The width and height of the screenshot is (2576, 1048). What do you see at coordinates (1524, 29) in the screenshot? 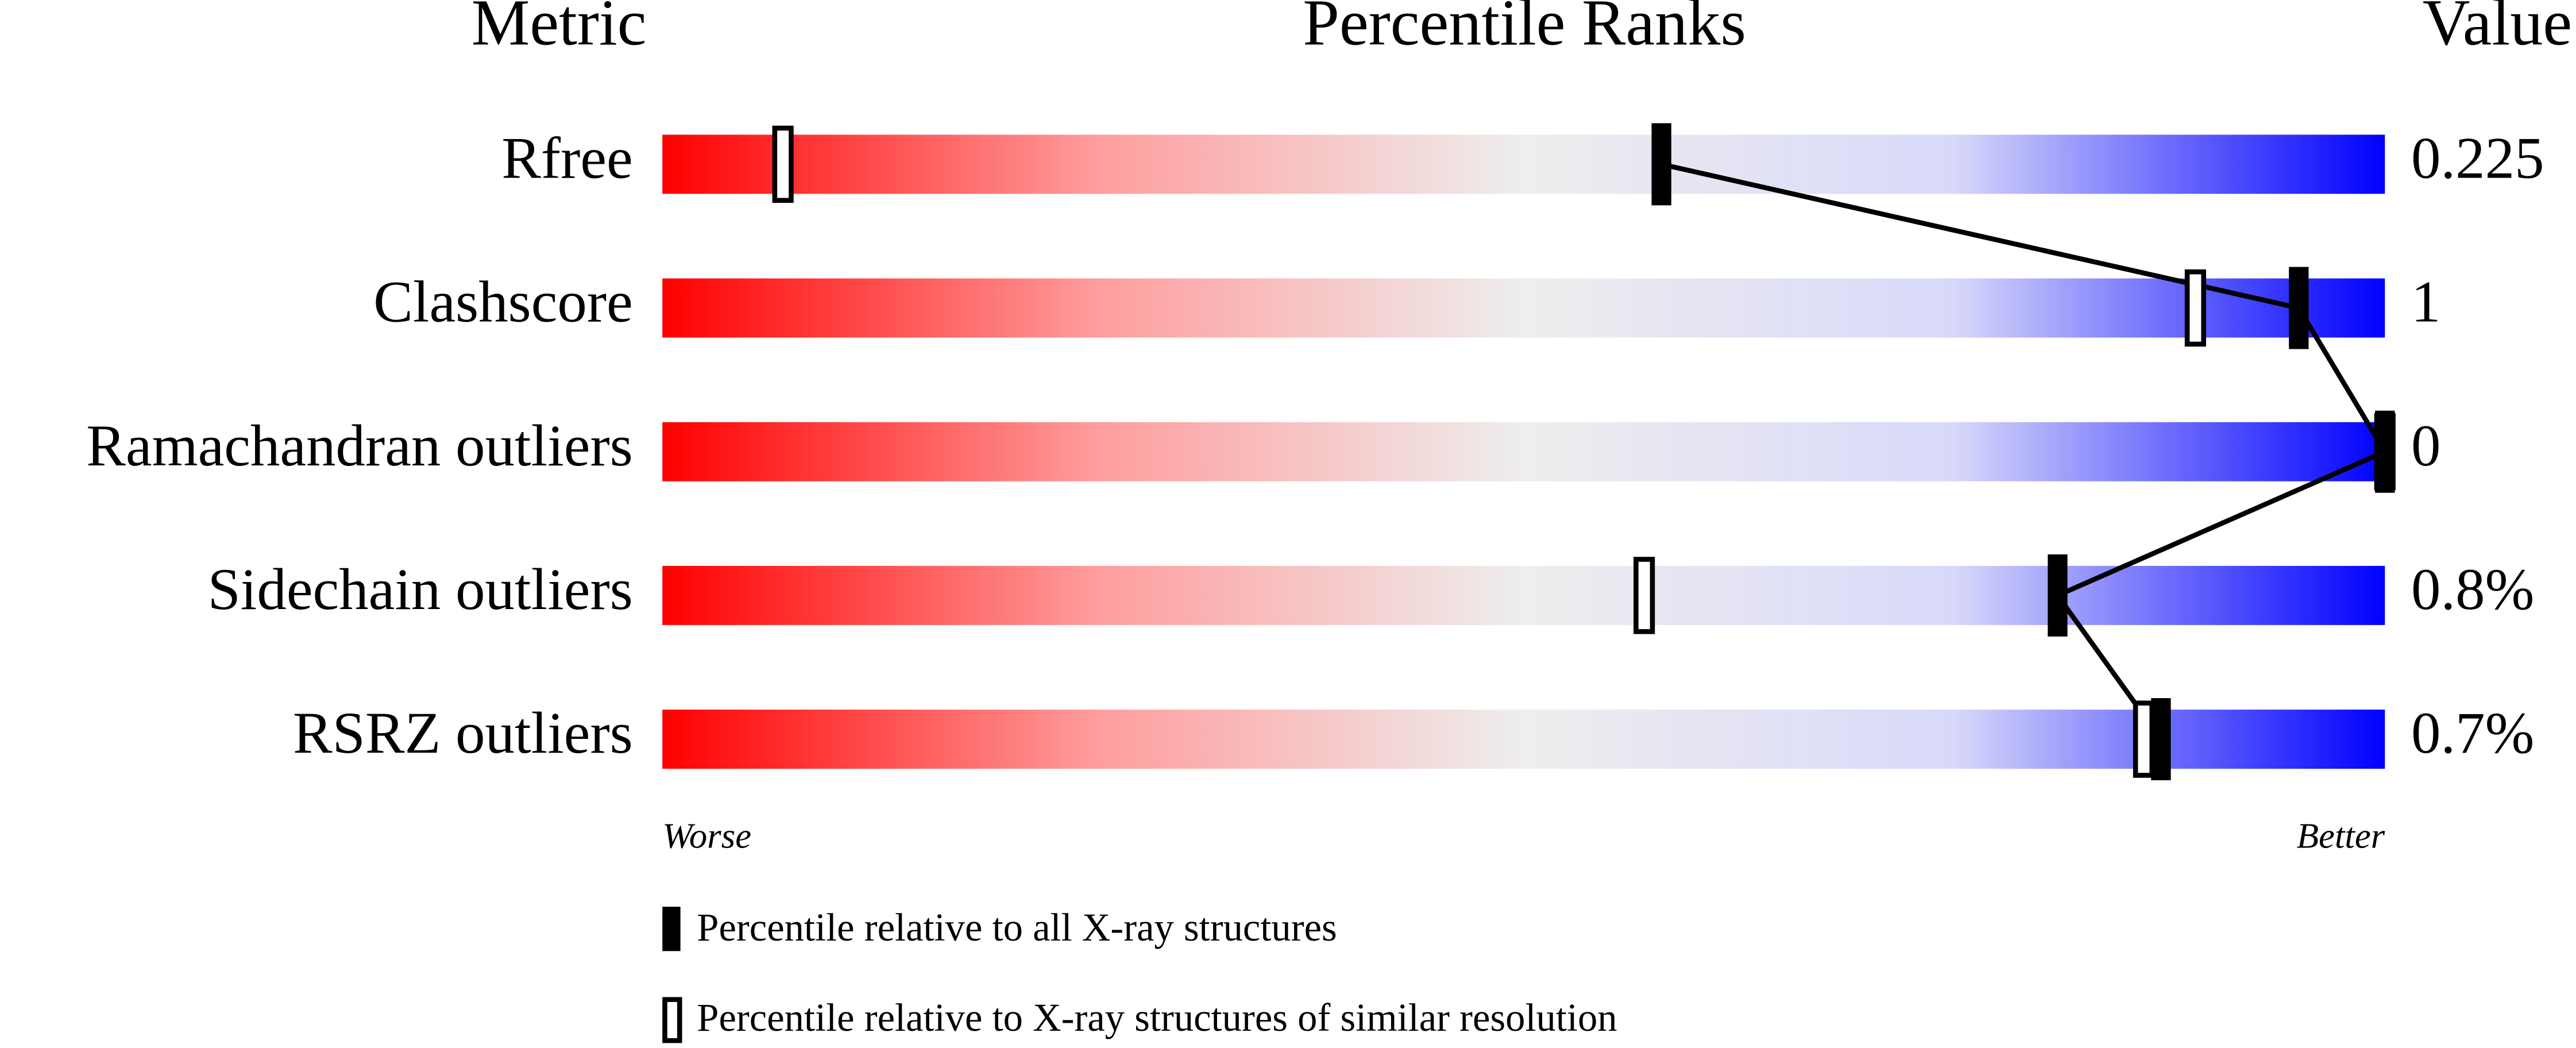
I see `header: Percentile Ranks` at bounding box center [1524, 29].